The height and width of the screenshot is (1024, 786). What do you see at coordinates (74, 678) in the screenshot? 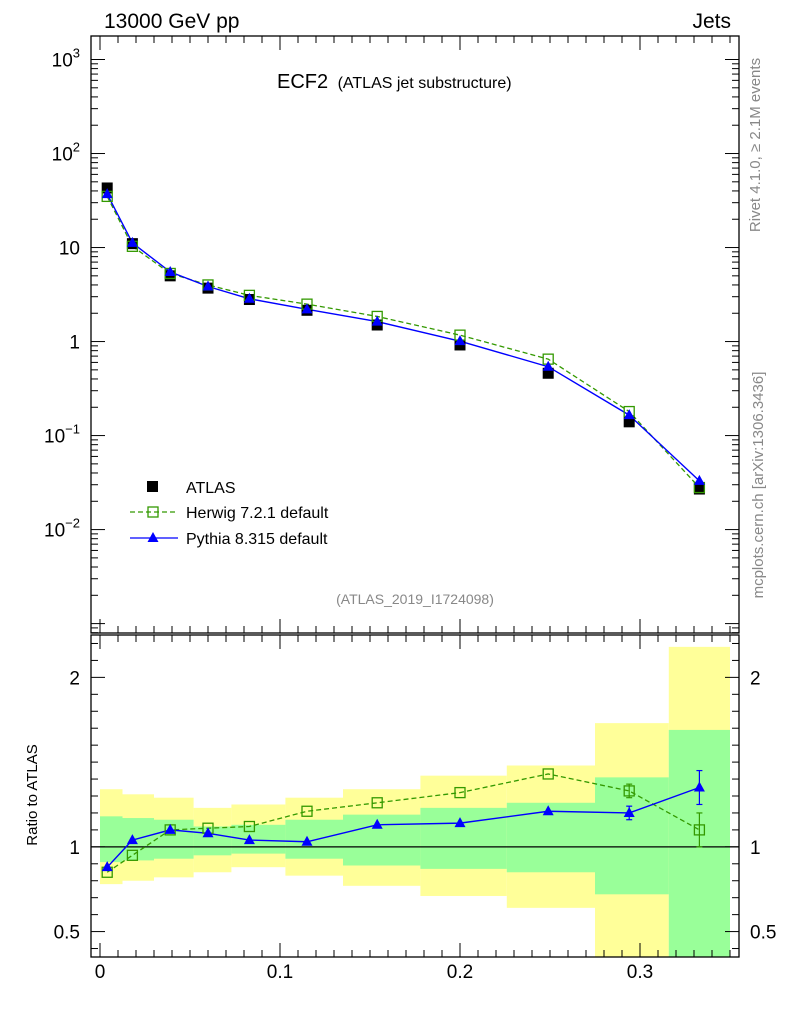
I see `ratio-ytick-label-left-2: 2` at bounding box center [74, 678].